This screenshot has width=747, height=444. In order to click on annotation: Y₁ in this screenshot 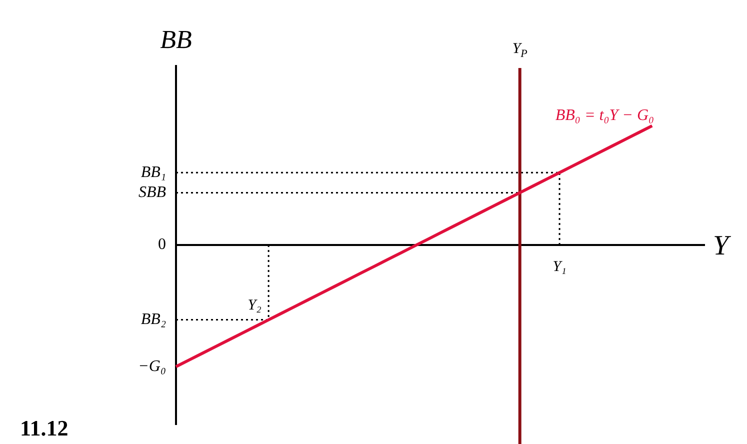, I will do `click(559, 266)`.